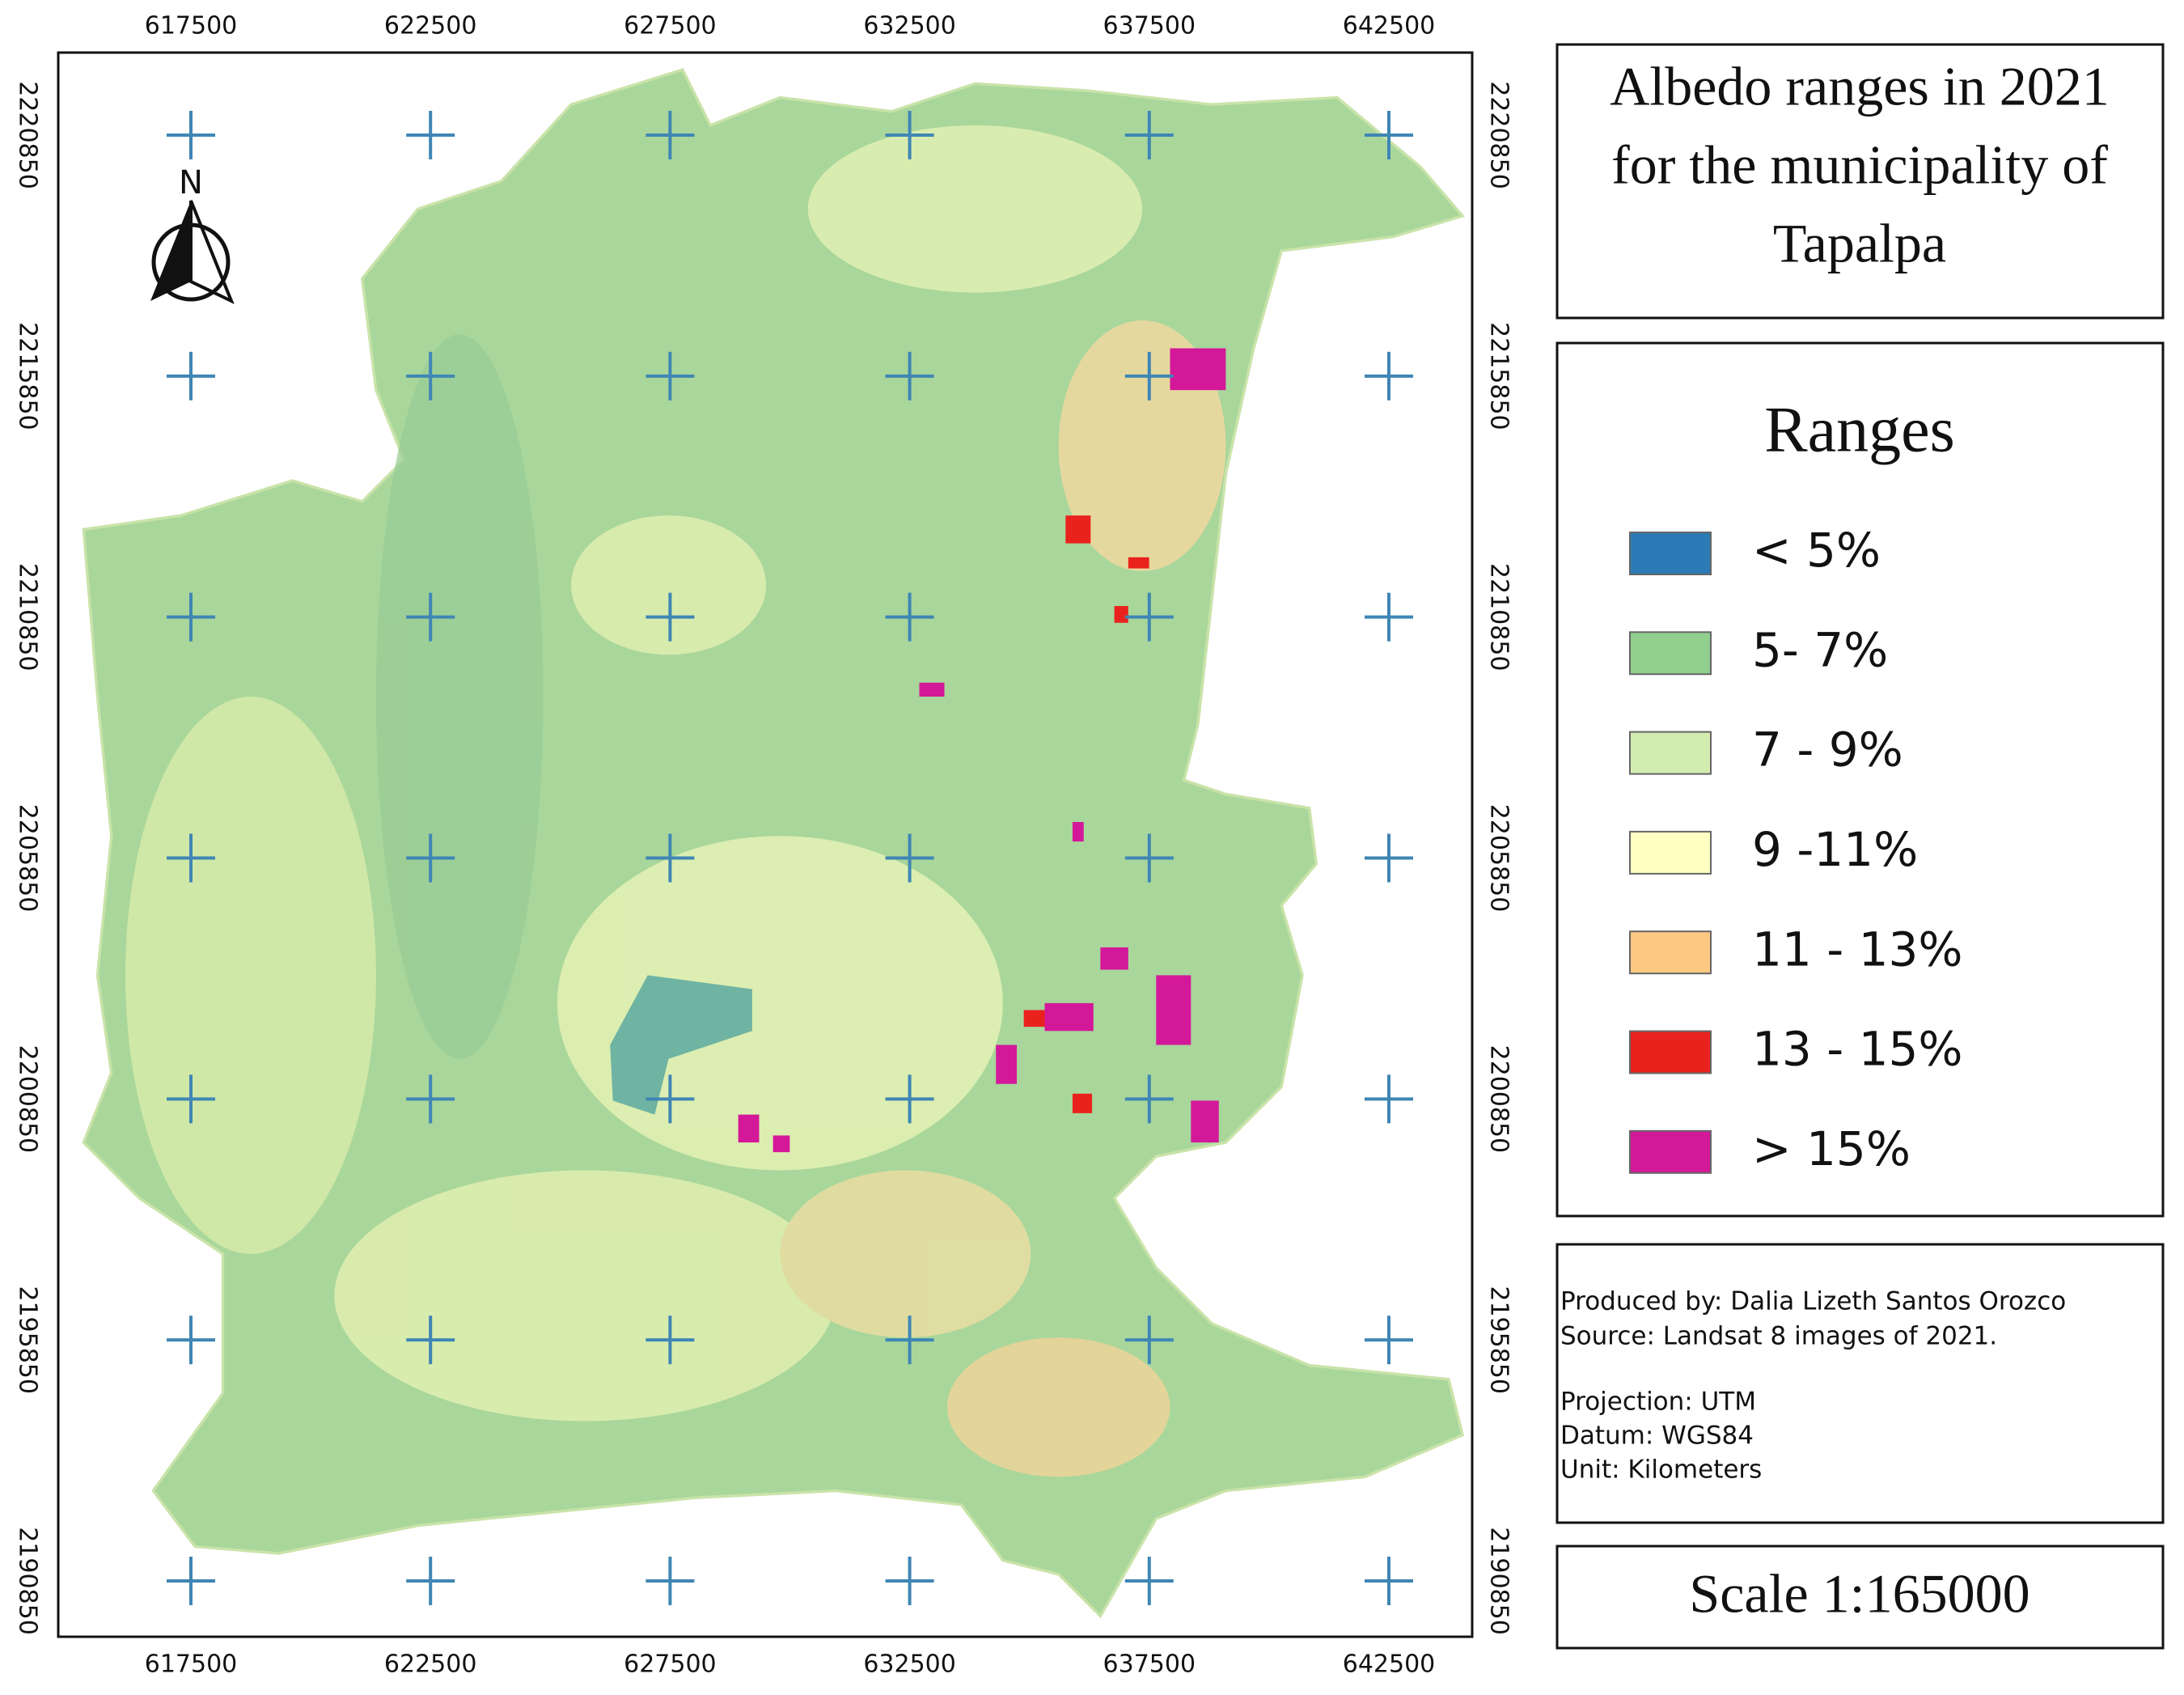 This screenshot has width=2184, height=1695. Describe the element at coordinates (191, 262) in the screenshot. I see `arrow-ring` at that location.